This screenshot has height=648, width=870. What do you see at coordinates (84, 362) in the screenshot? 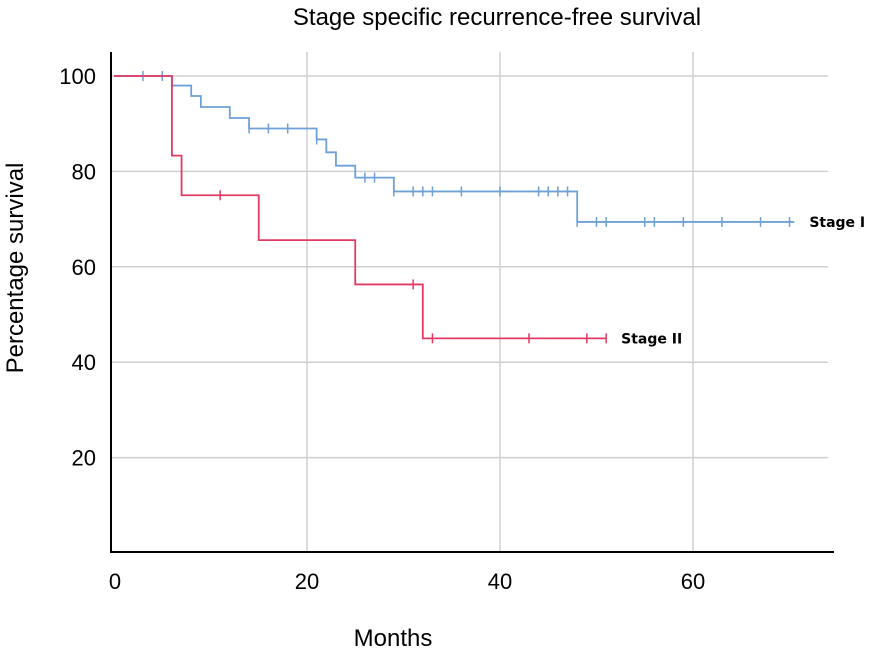
I see `y-tick-label: 40` at bounding box center [84, 362].